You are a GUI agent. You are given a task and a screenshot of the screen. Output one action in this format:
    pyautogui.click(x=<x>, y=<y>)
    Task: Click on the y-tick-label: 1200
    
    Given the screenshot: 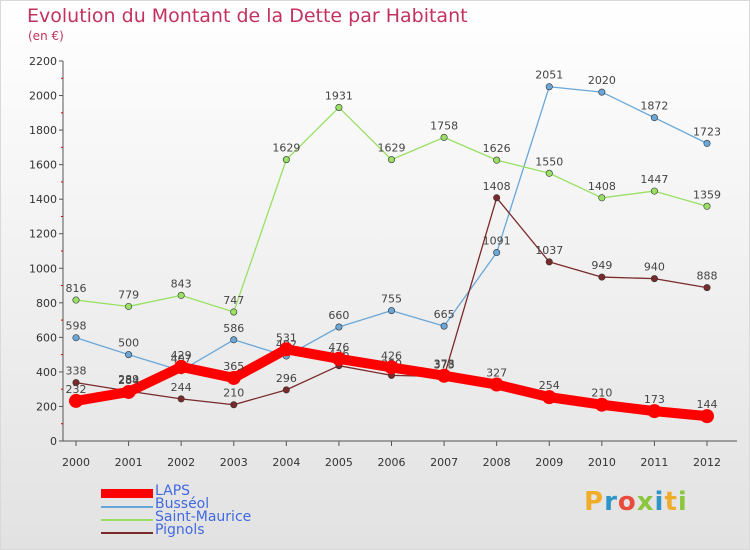 What is the action you would take?
    pyautogui.click(x=43, y=234)
    